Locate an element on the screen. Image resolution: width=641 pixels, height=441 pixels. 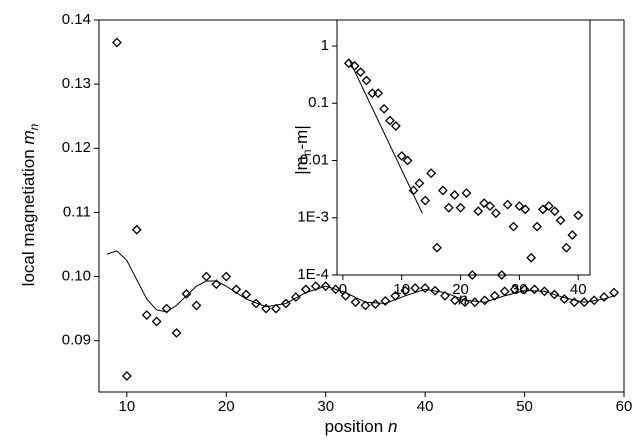
y-tick-label: 0.12 is located at coordinates (76, 147).